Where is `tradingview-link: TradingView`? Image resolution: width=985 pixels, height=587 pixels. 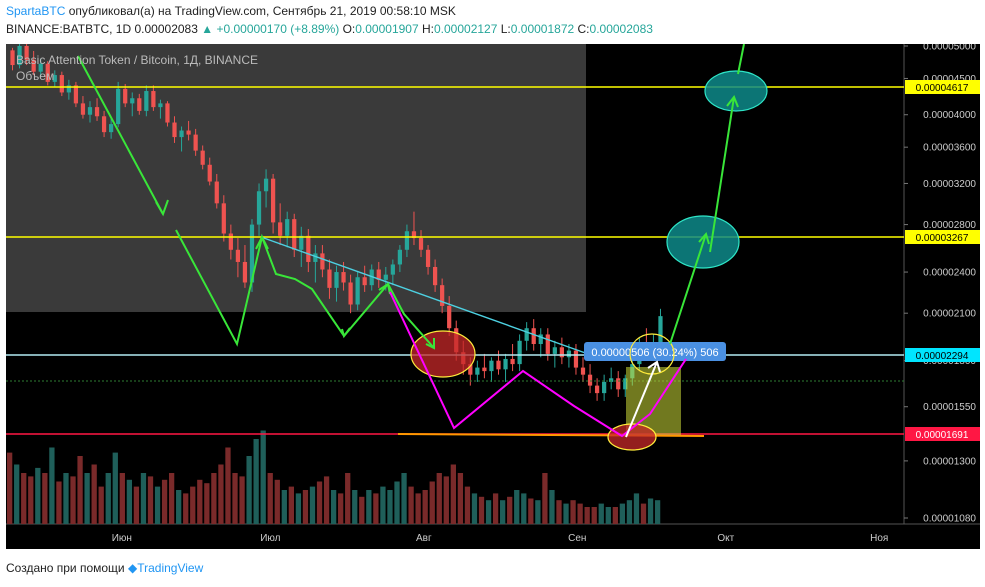
tradingview-link: TradingView is located at coordinates (170, 568).